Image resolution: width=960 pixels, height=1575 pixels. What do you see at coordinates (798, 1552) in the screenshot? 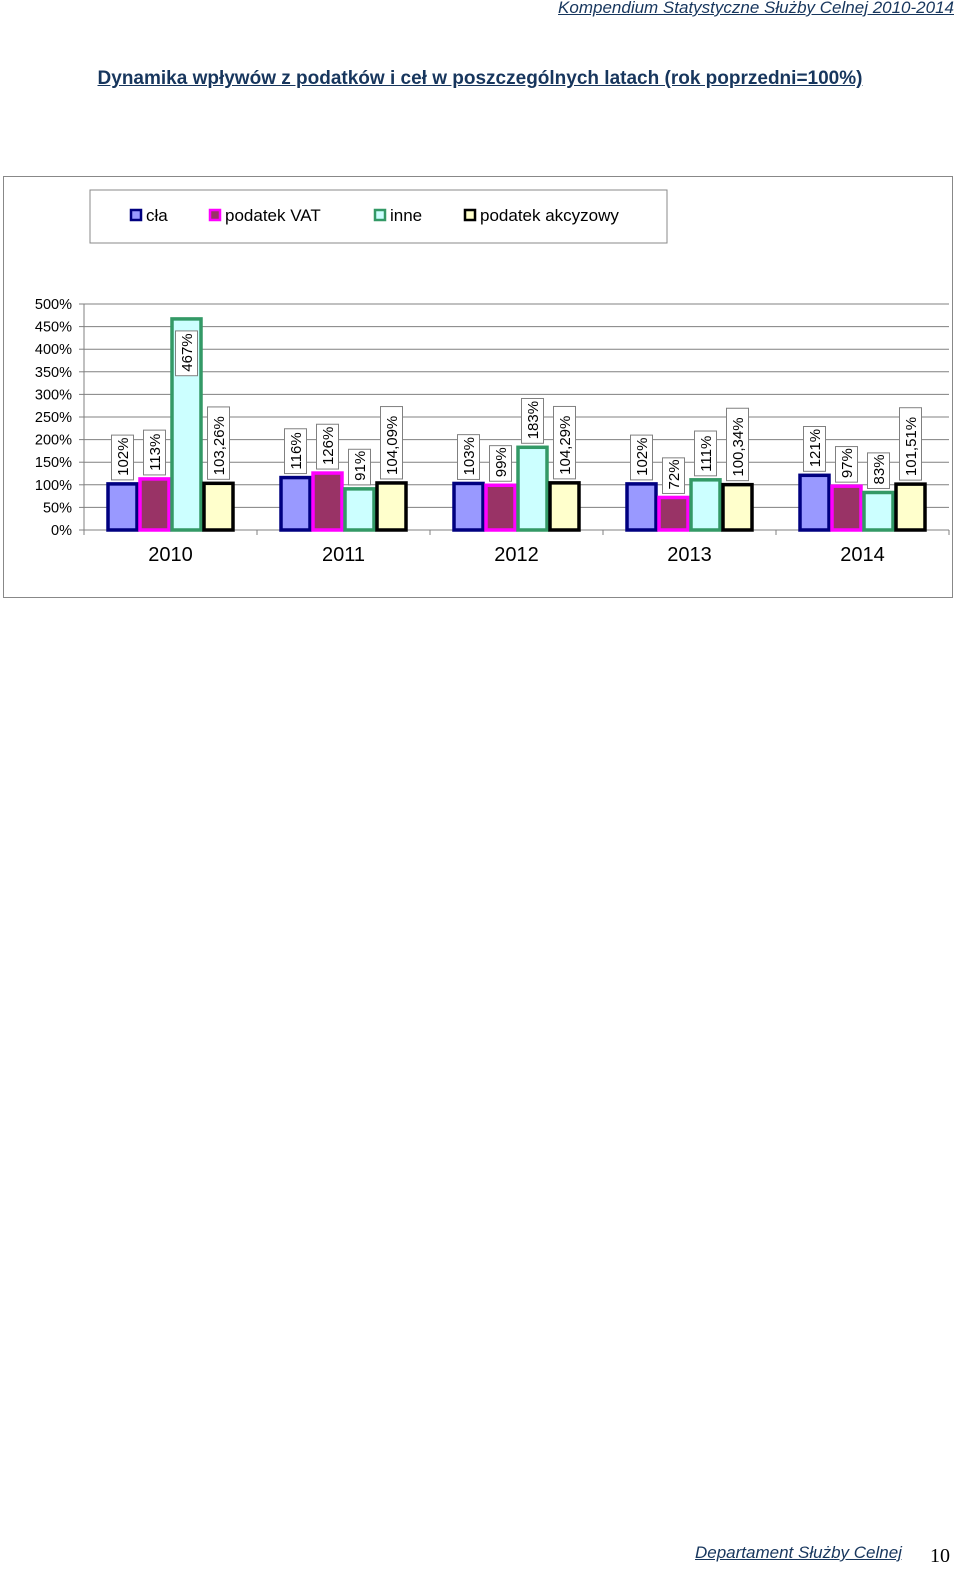
I see `footer-department: Departament Służby Celnej` at bounding box center [798, 1552].